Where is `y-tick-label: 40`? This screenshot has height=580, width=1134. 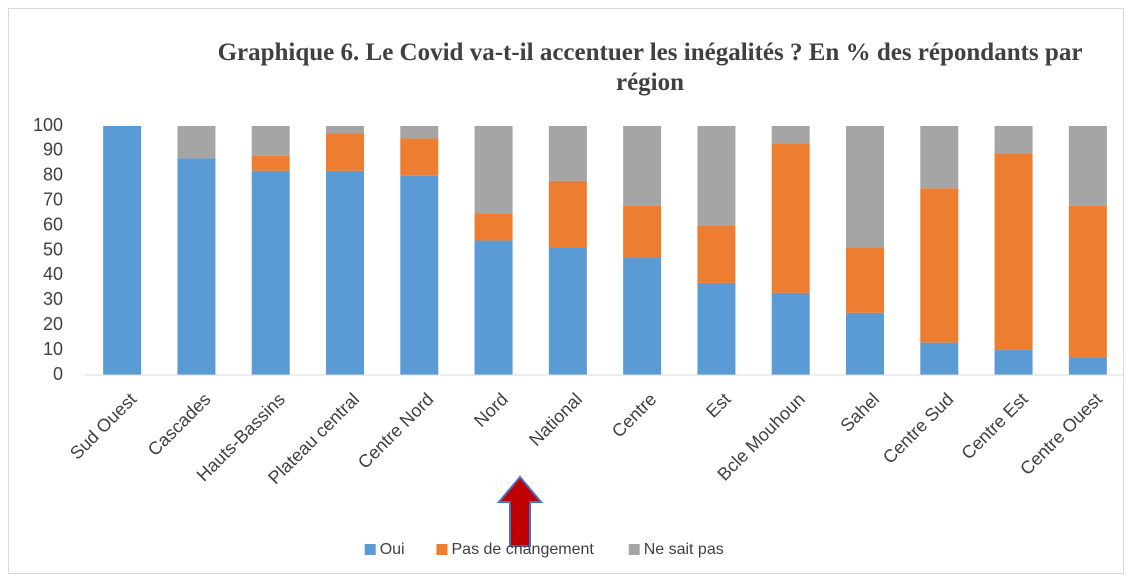
y-tick-label: 40 is located at coordinates (53, 274).